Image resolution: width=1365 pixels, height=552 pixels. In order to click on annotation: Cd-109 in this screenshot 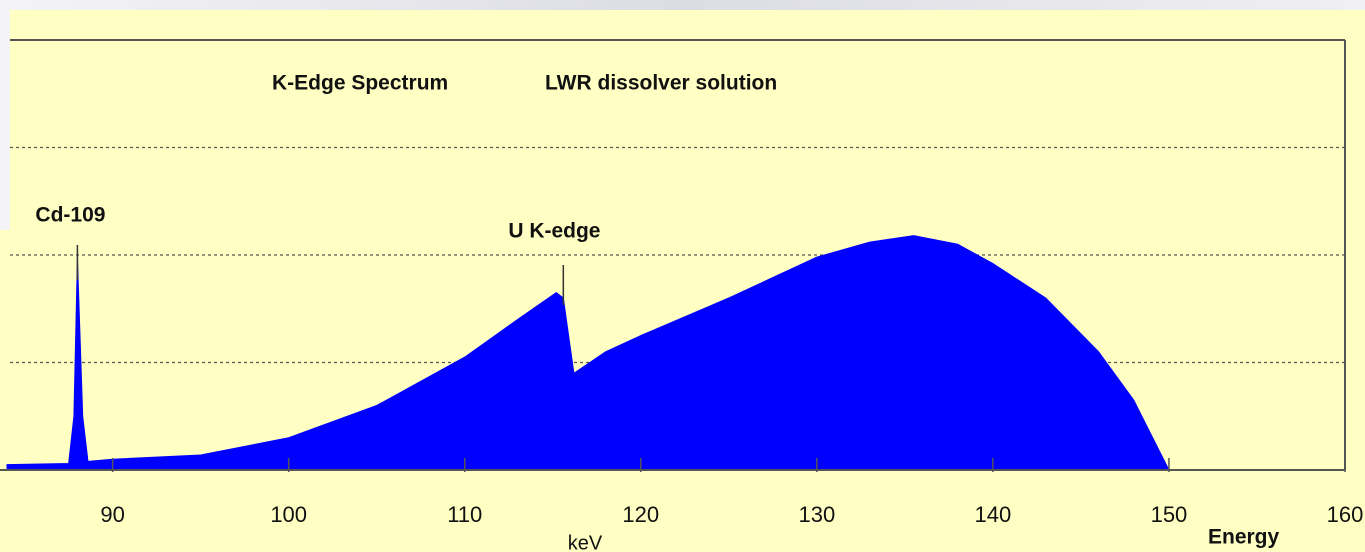, I will do `click(70, 215)`.